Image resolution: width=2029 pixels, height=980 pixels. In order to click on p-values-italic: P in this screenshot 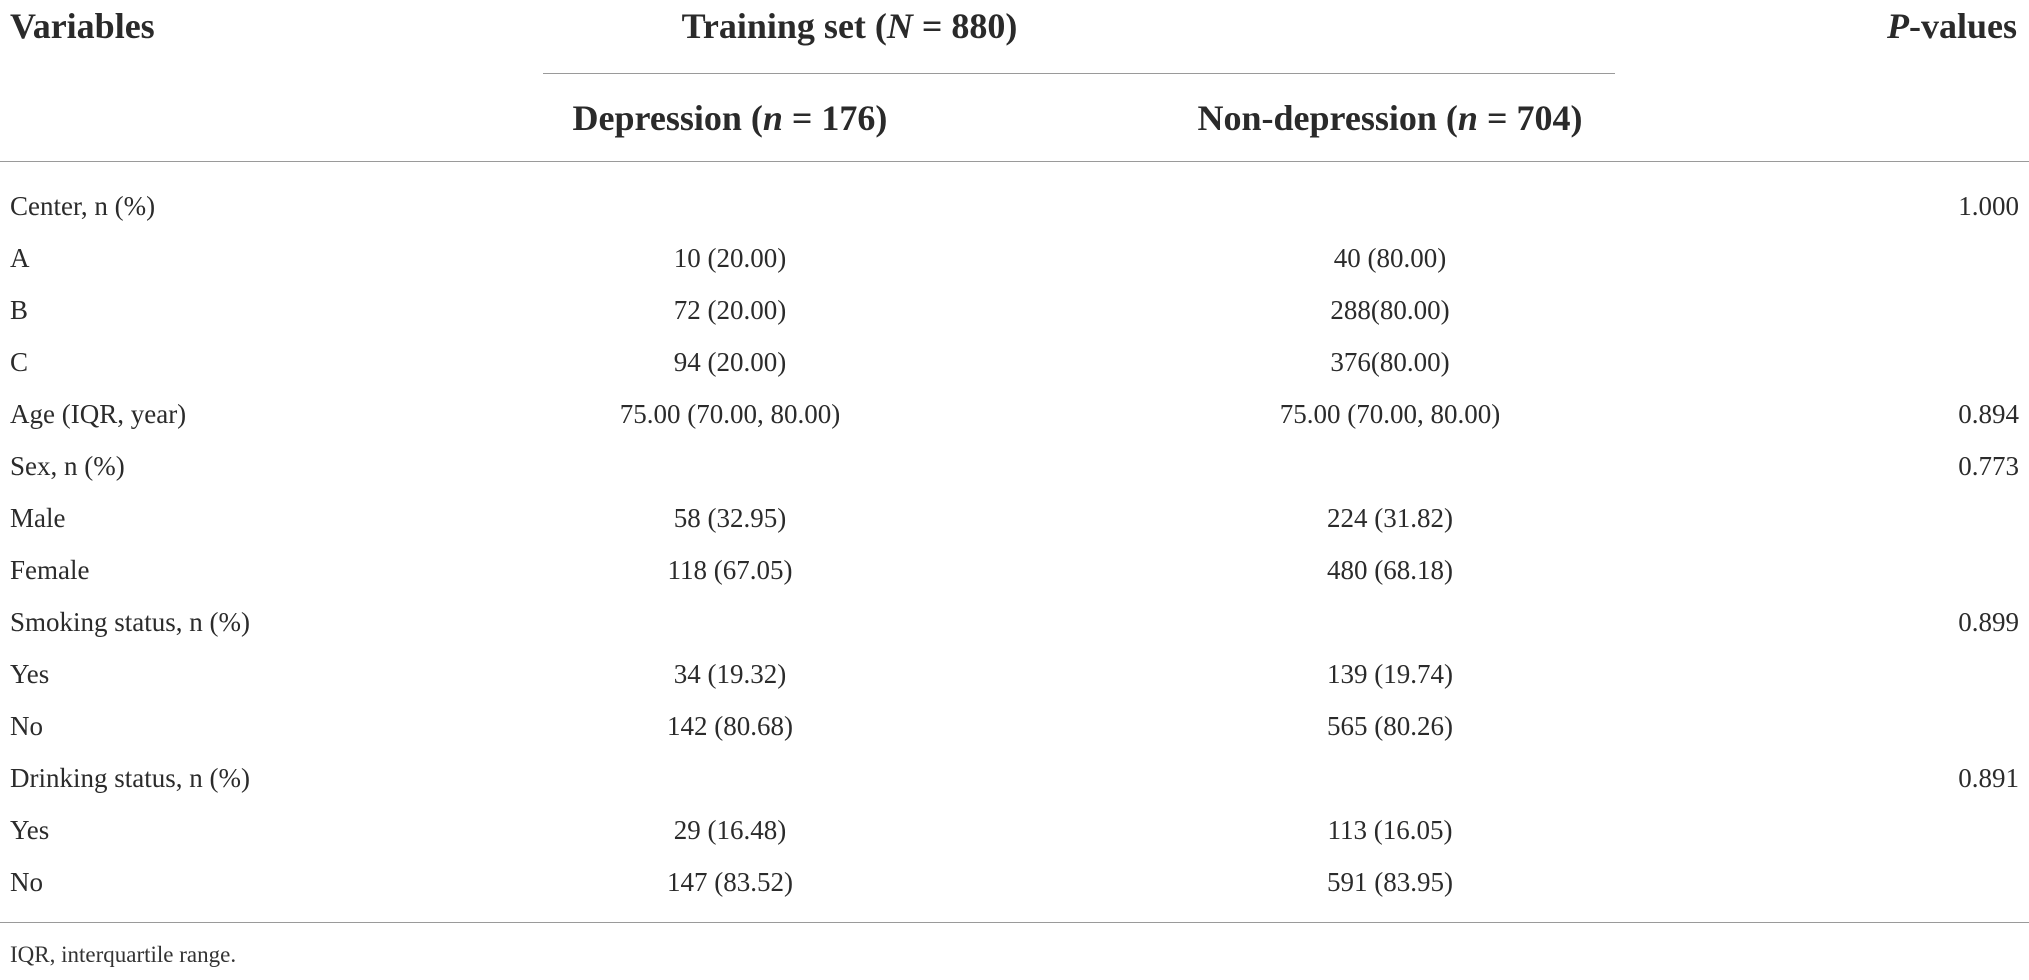, I will do `click(1898, 26)`.